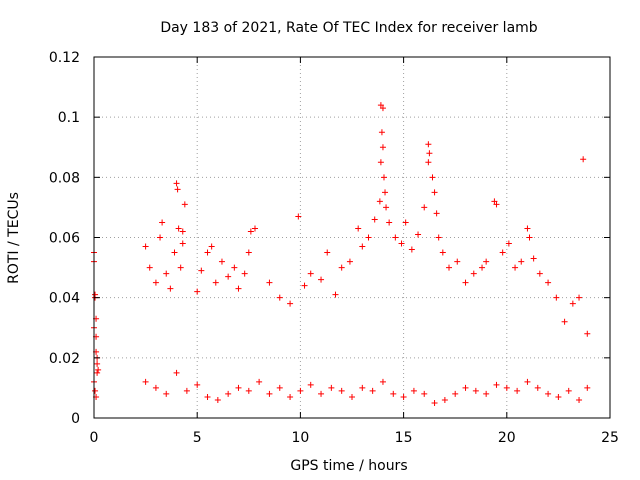  Describe the element at coordinates (197, 438) in the screenshot. I see `x-tick-label: 5` at that location.